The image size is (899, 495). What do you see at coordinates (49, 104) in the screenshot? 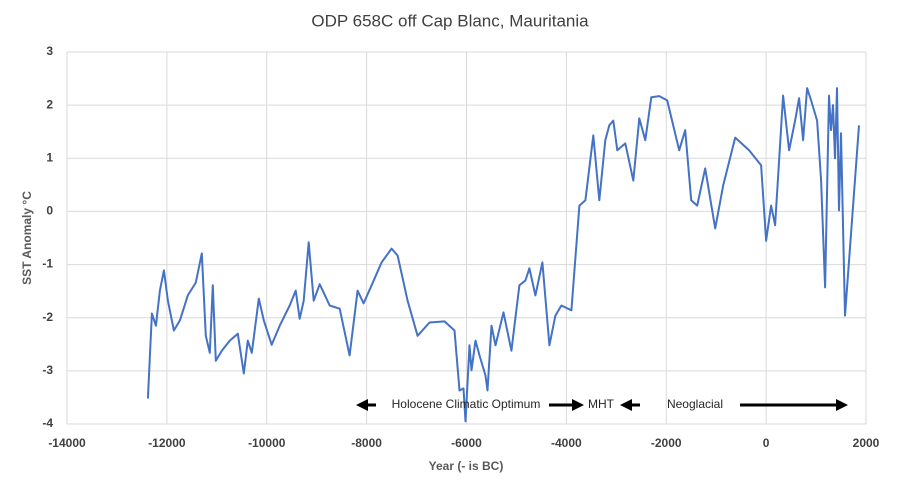
I see `y-tick-label: 2` at bounding box center [49, 104].